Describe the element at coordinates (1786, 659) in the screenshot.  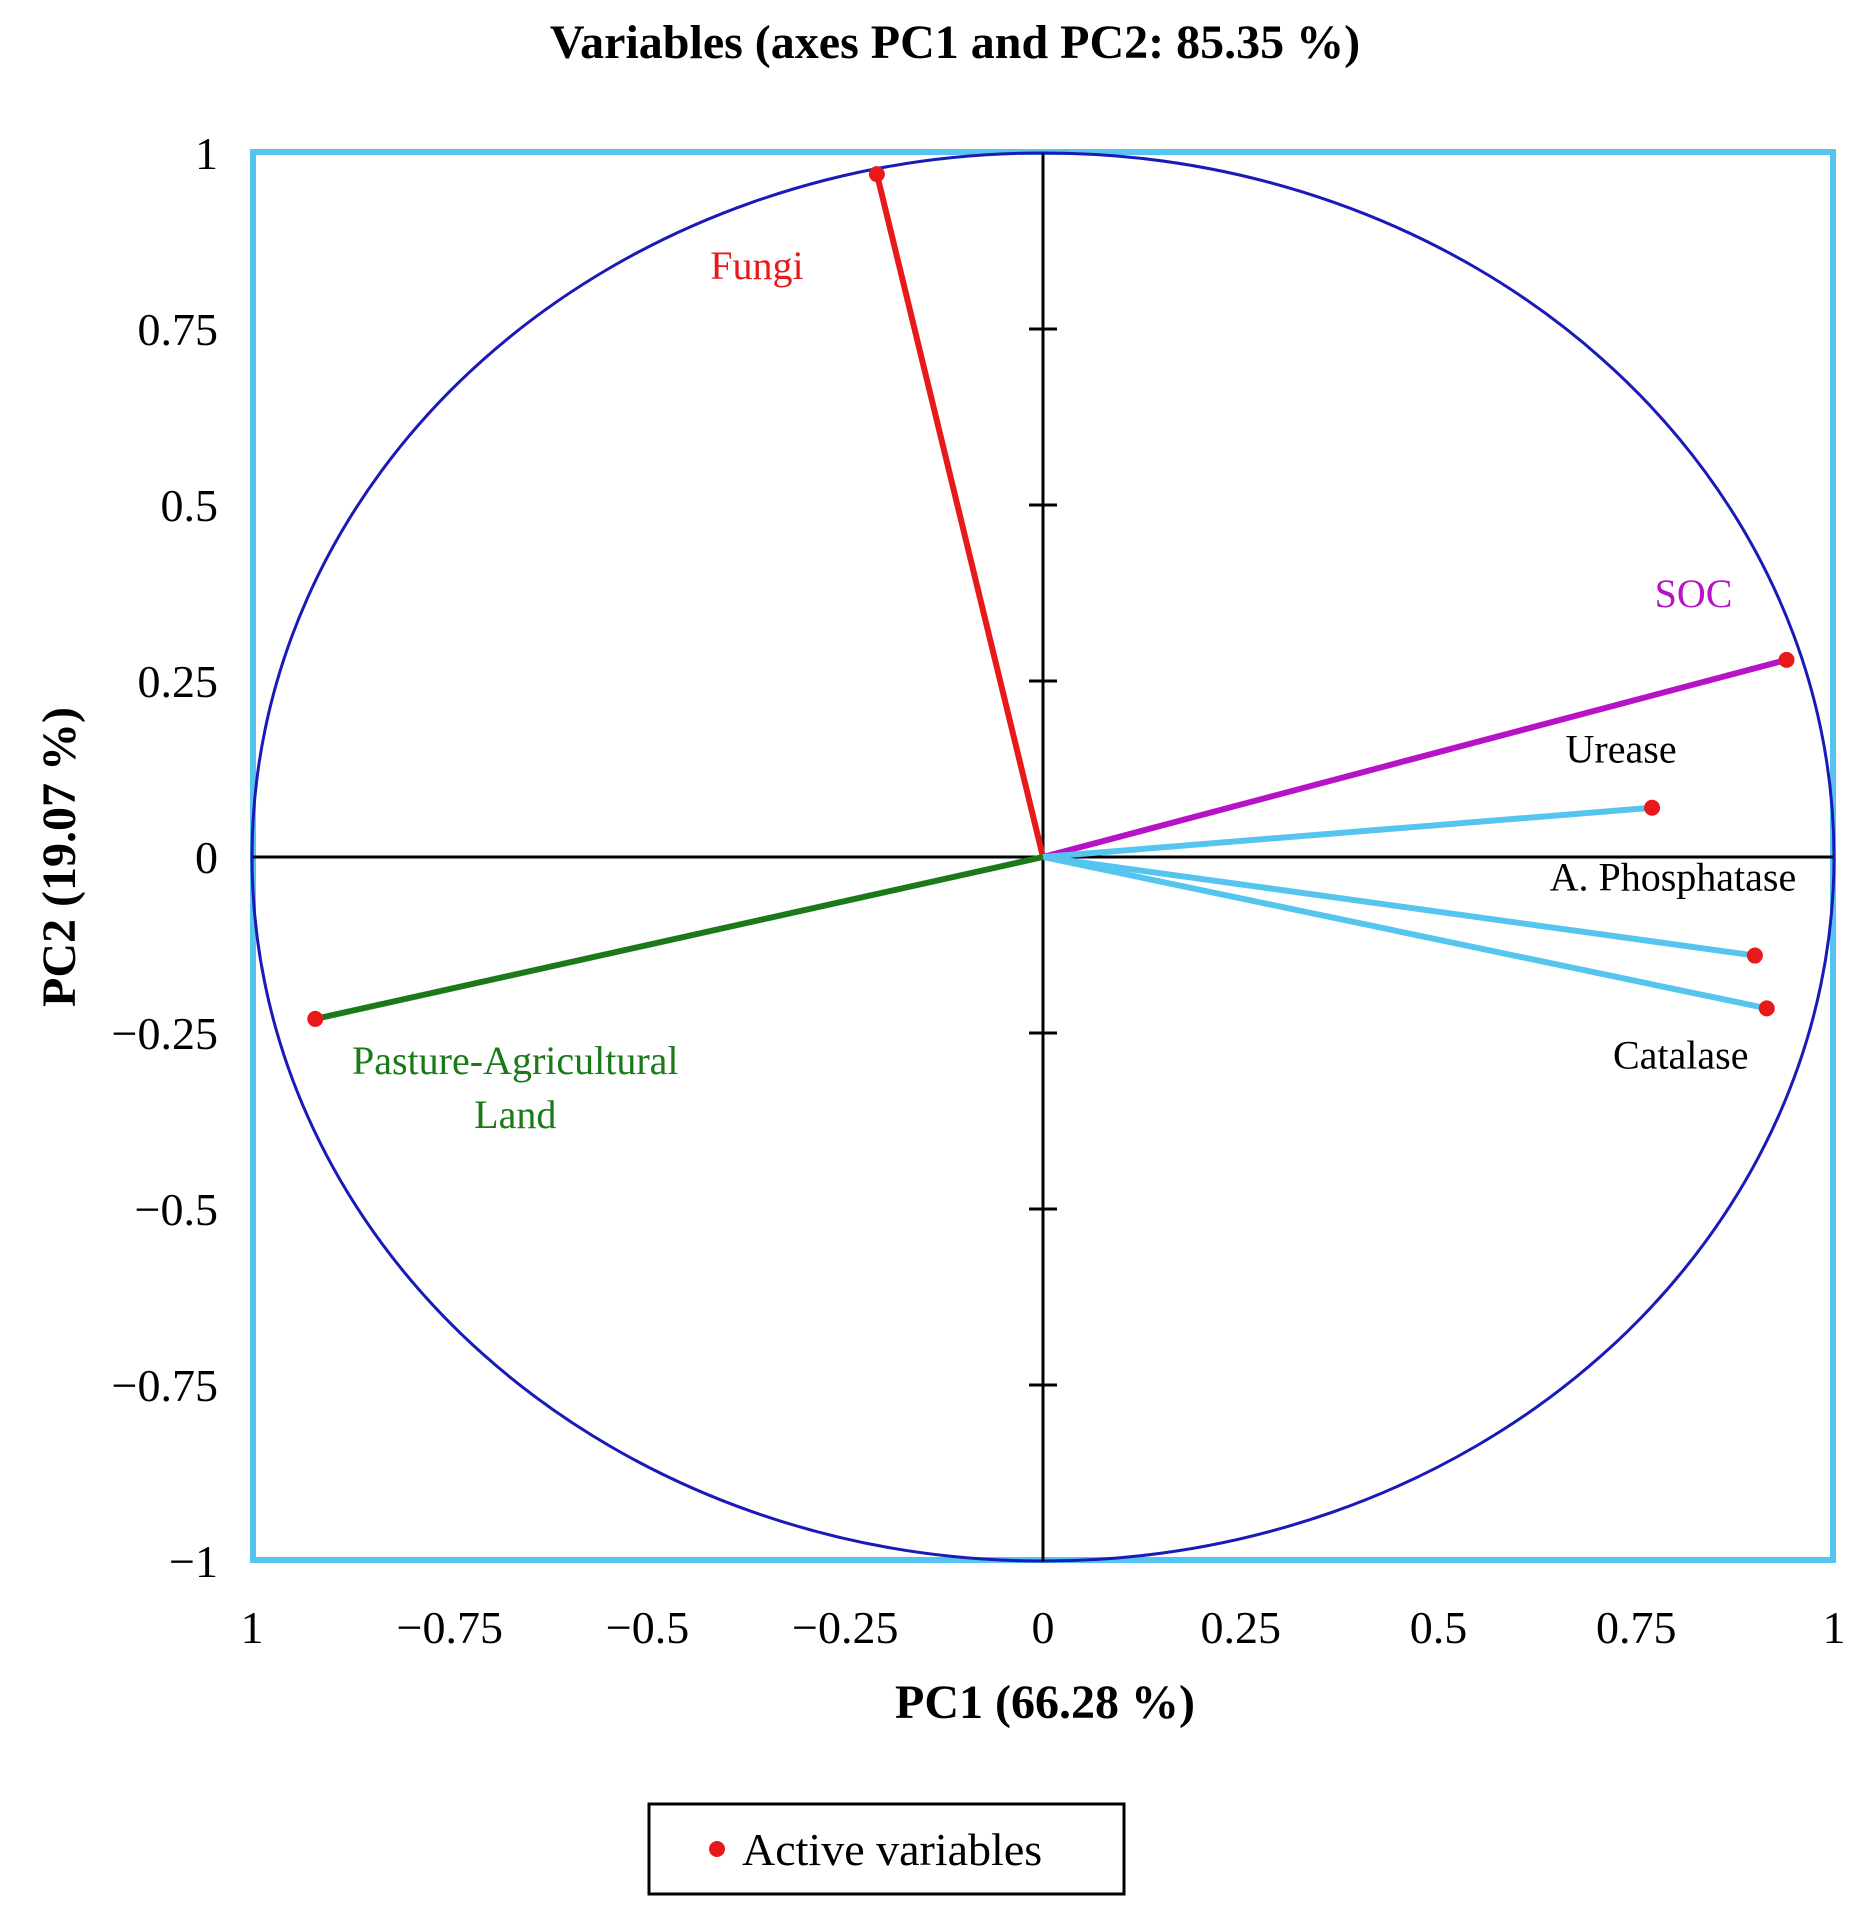
I see `point-soc` at that location.